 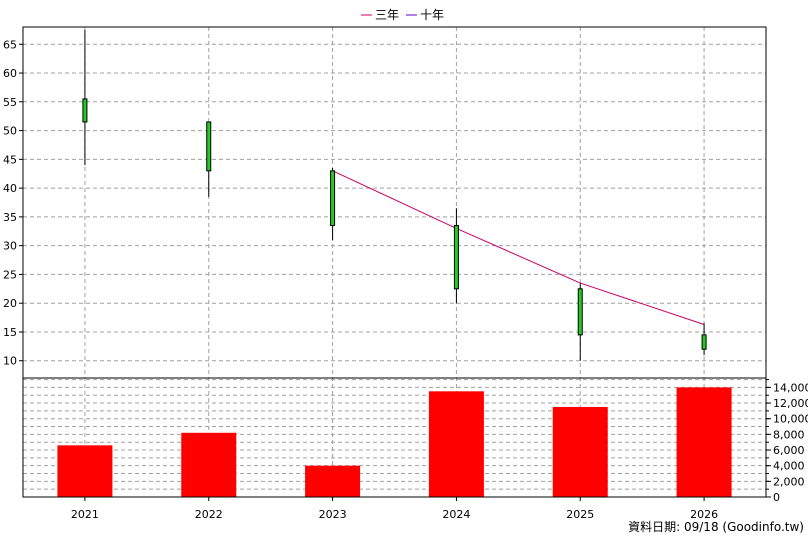 I want to click on legend: 三年 十年, so click(x=402, y=15).